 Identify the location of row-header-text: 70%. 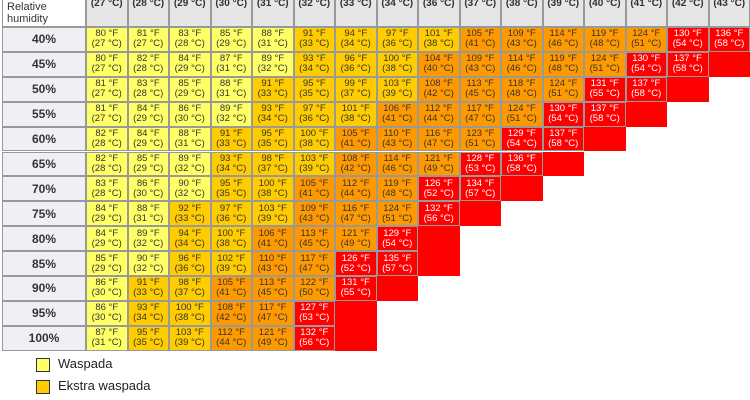
(44, 188).